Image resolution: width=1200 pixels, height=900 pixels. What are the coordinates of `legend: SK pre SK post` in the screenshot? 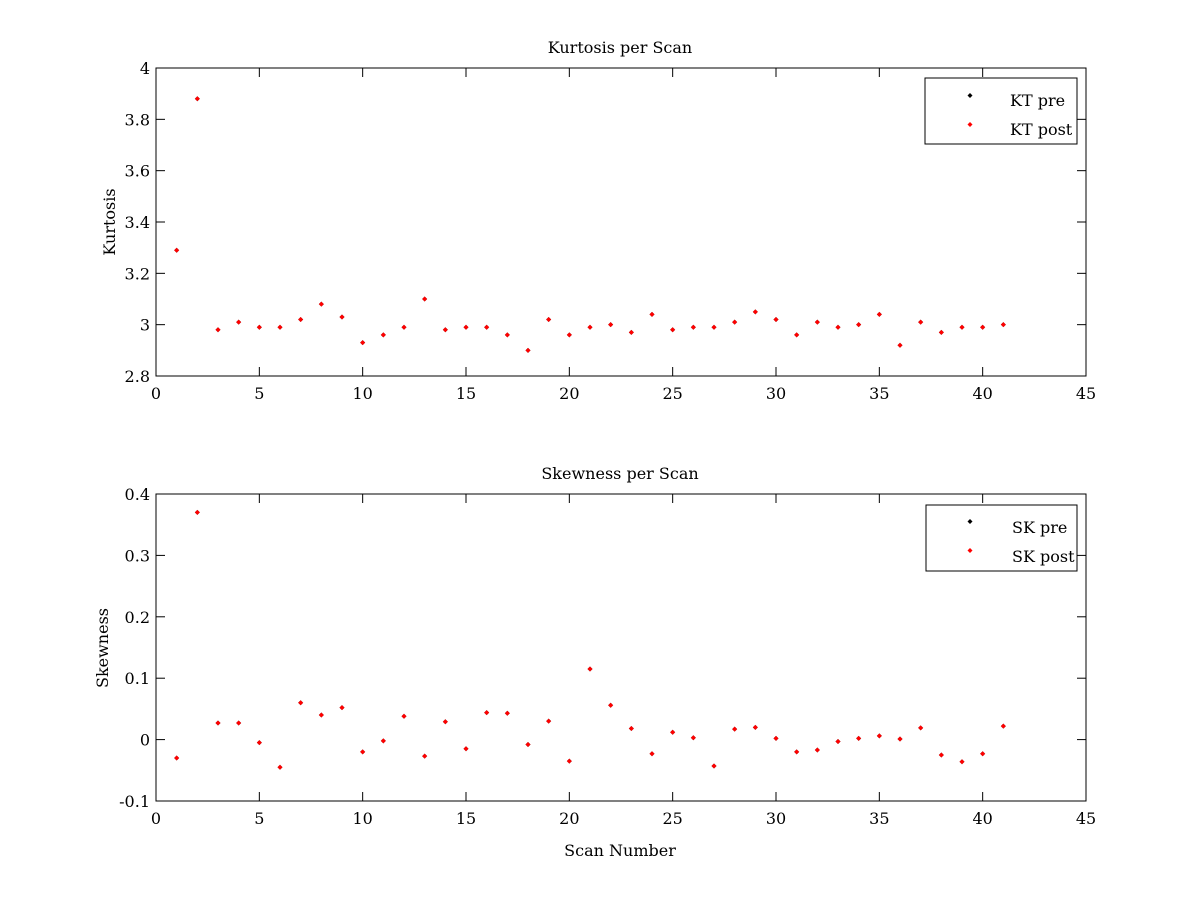 It's located at (1001, 538).